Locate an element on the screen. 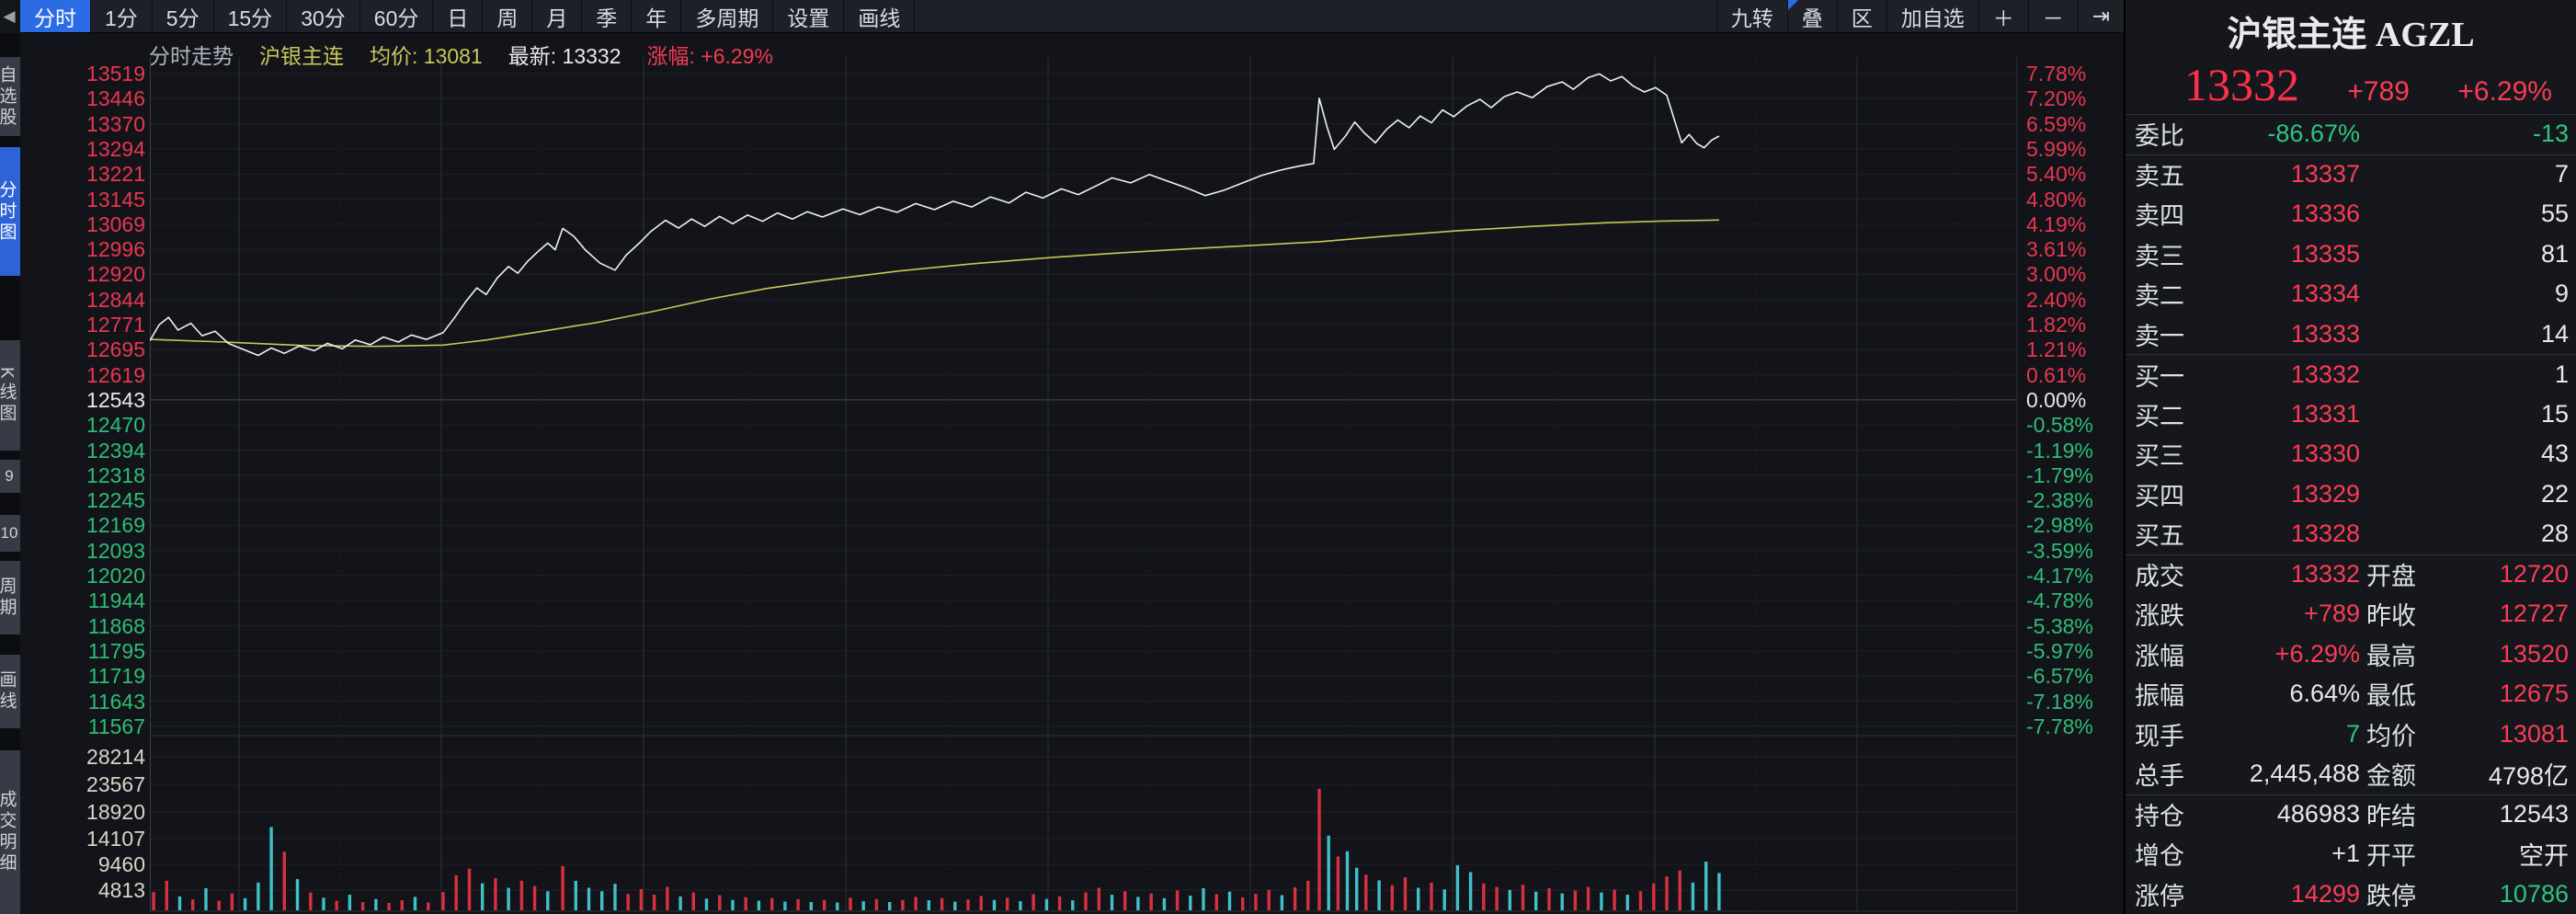 The image size is (2576, 914). ask-row-5: 卖五 13337 7 is located at coordinates (2351, 174).